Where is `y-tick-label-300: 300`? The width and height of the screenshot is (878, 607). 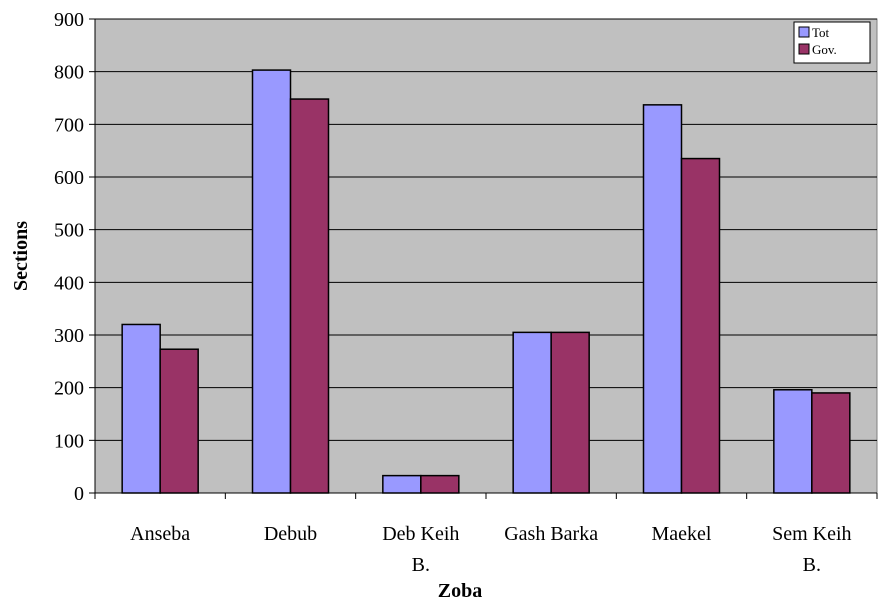
y-tick-label-300: 300 is located at coordinates (69, 336).